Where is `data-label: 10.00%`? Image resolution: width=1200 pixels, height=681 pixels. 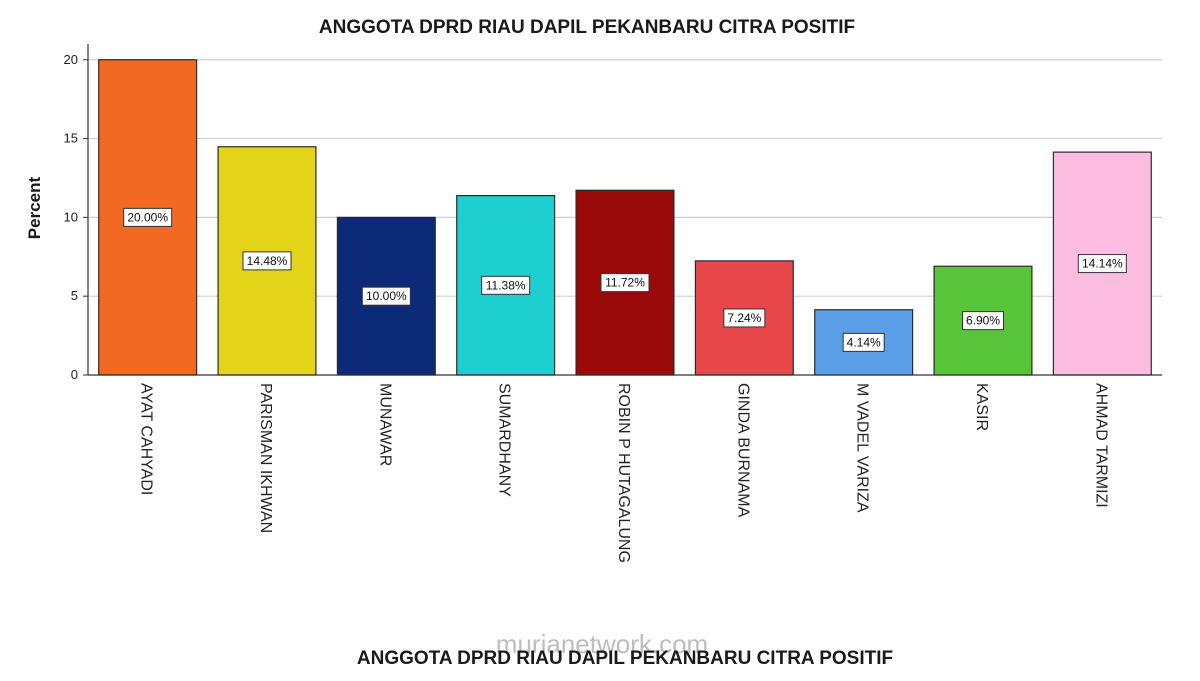 data-label: 10.00% is located at coordinates (386, 296).